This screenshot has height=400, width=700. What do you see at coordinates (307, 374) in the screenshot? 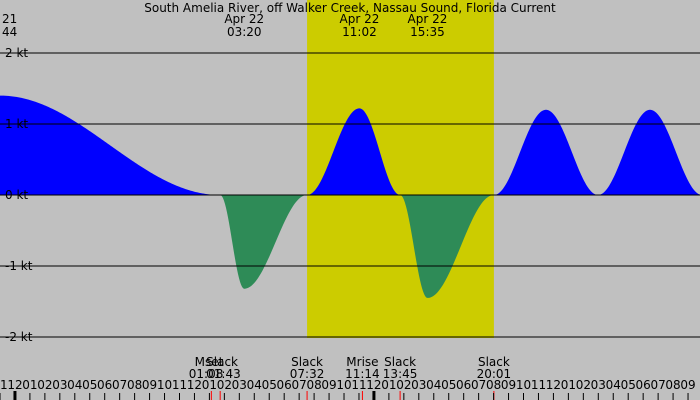
I see `event-time: 07:32` at bounding box center [307, 374].